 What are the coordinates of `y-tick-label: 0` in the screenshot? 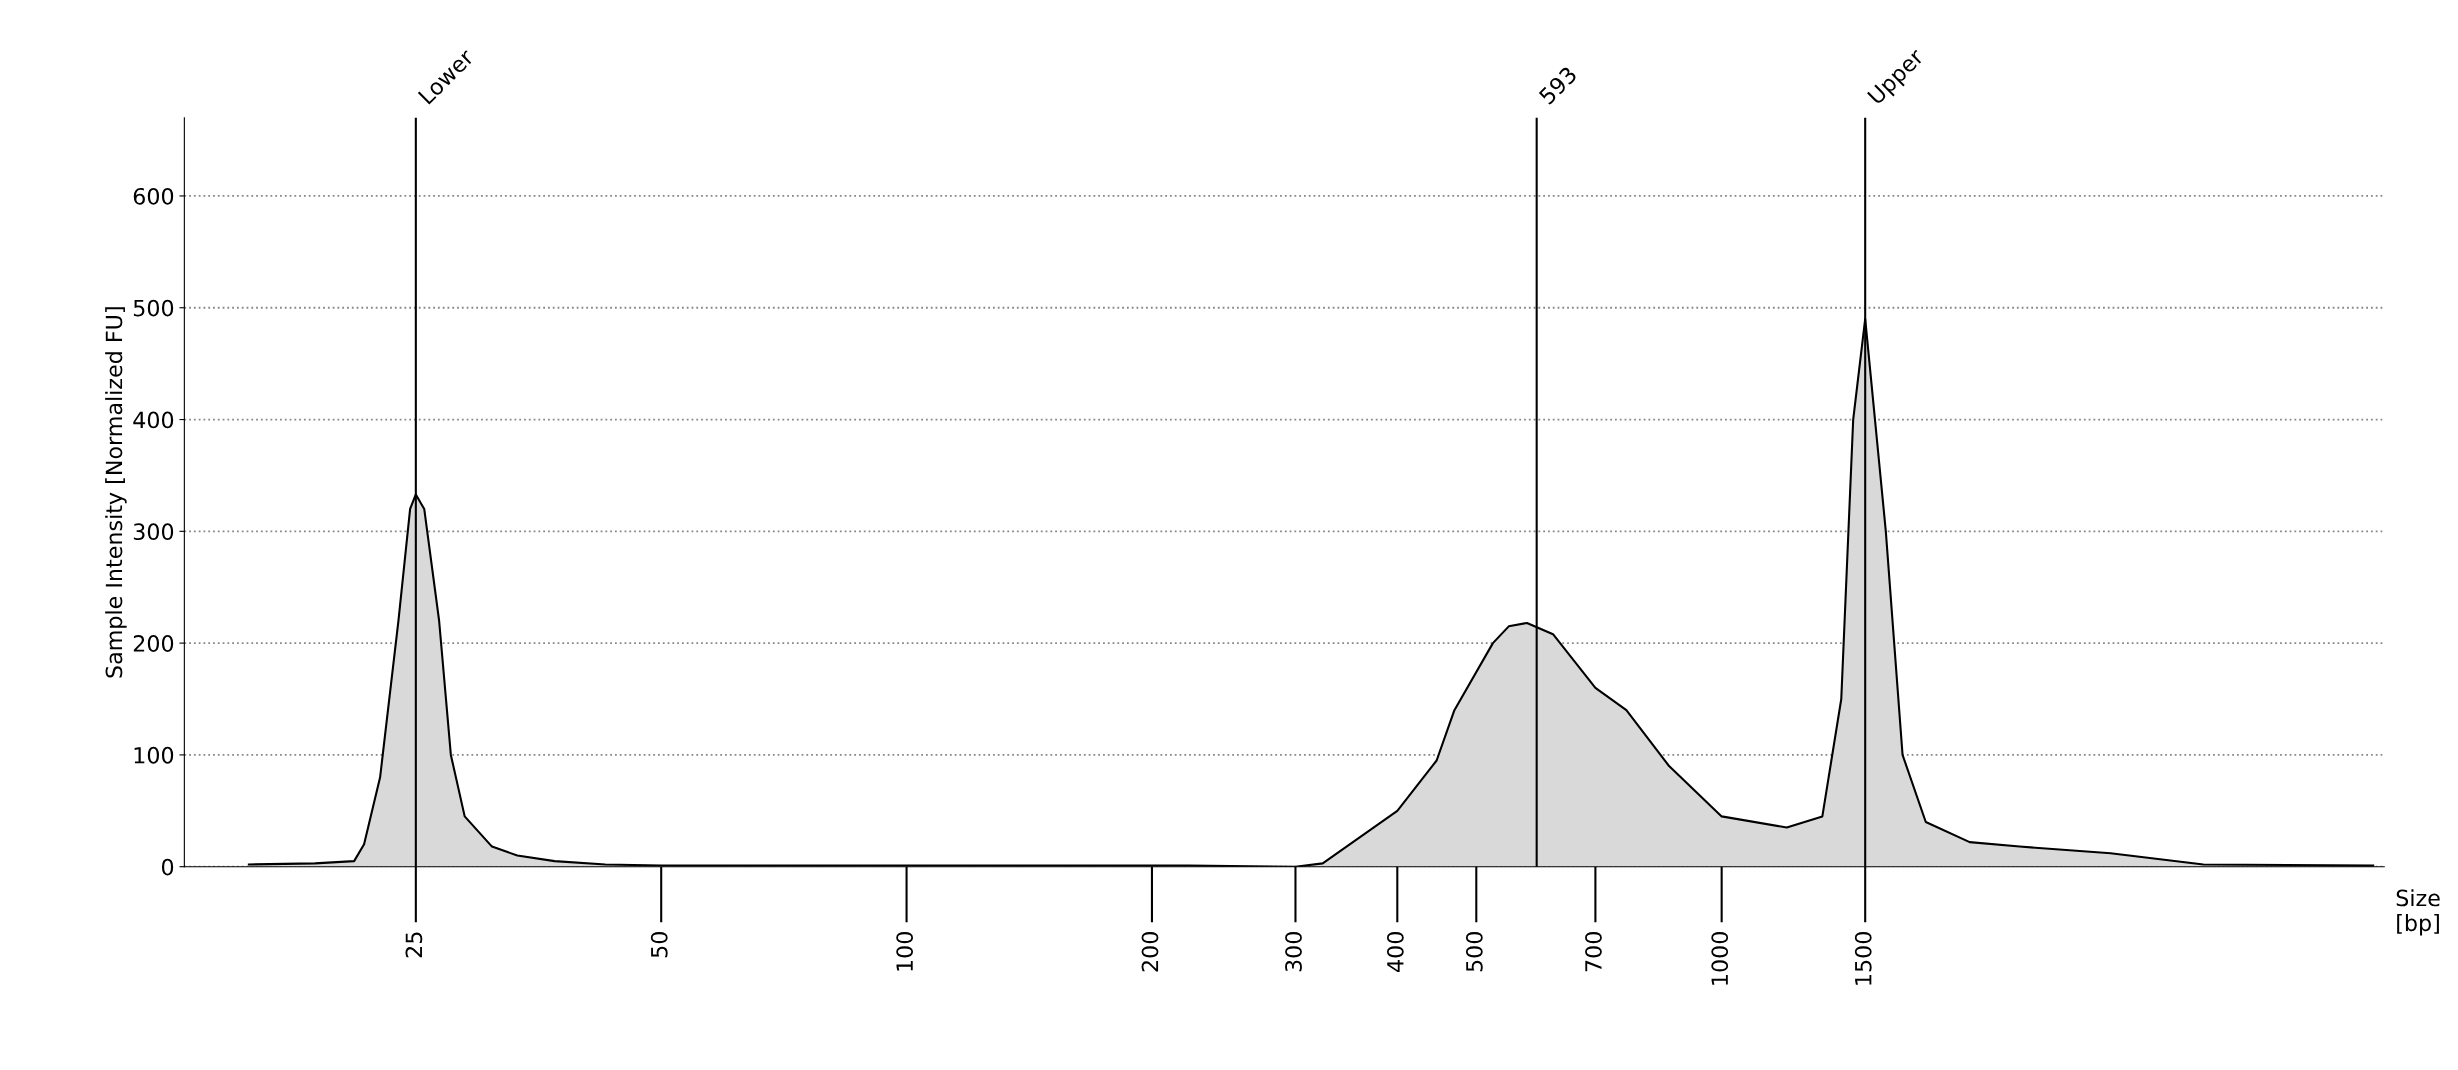 It's located at (167, 867).